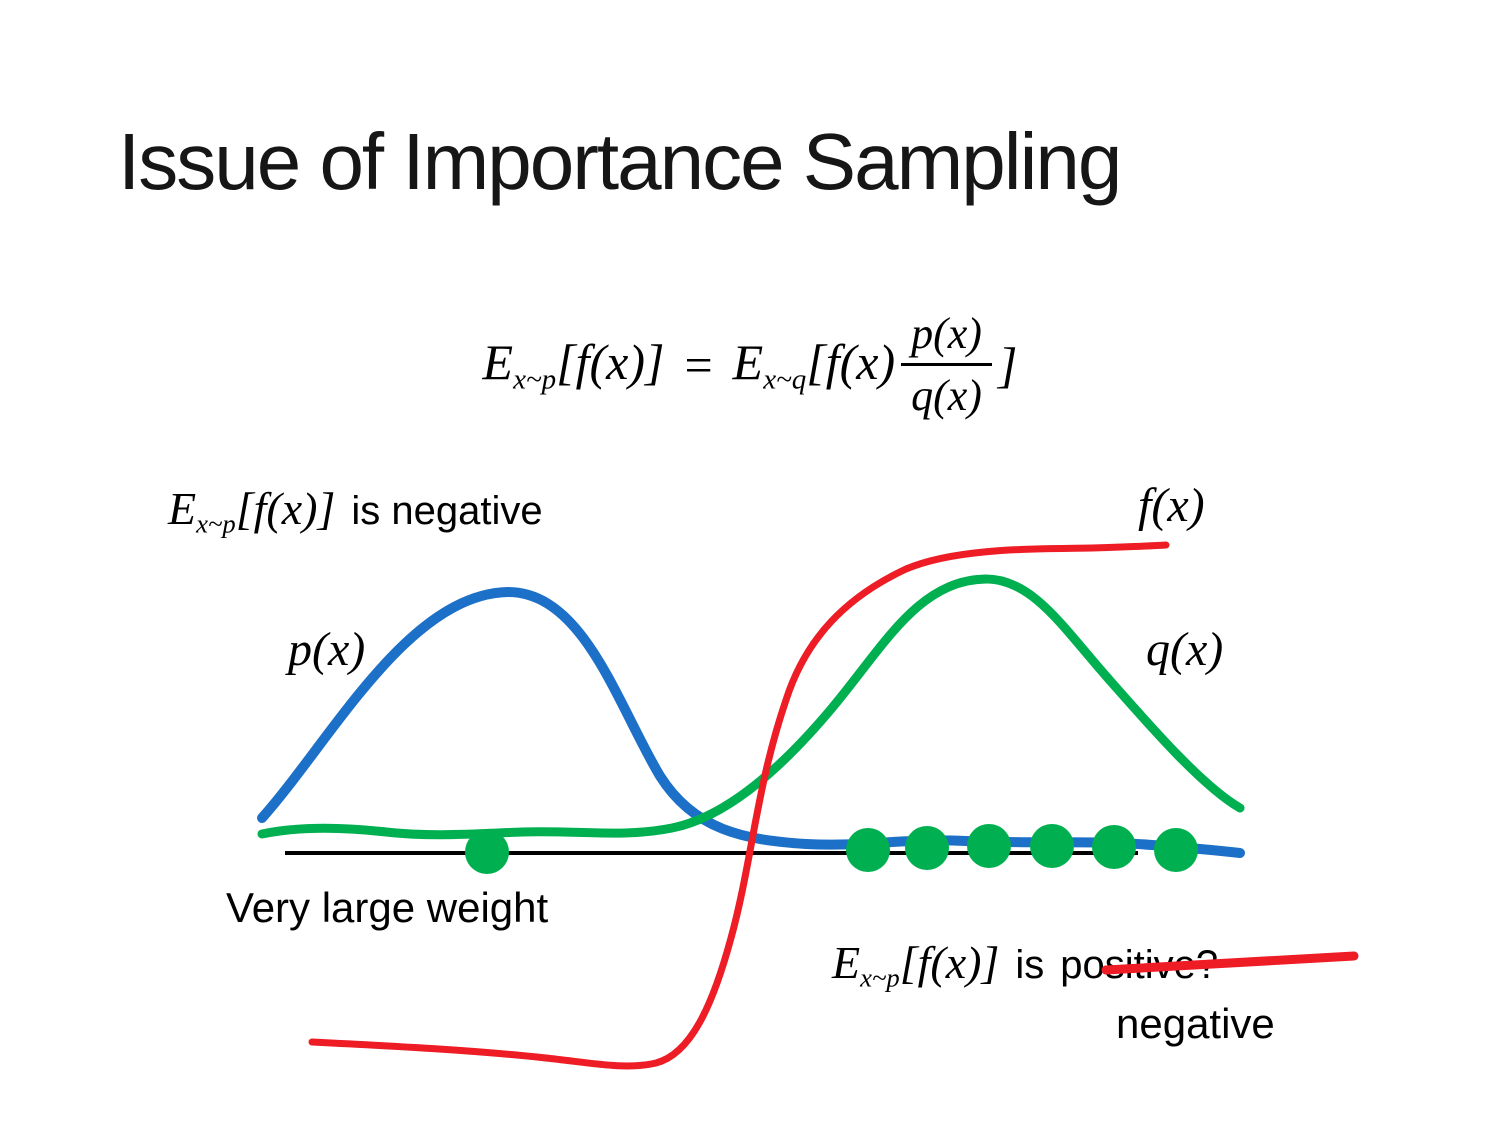 Image resolution: width=1500 pixels, height=1125 pixels. What do you see at coordinates (327, 649) in the screenshot?
I see `p-curve-label: p(x)` at bounding box center [327, 649].